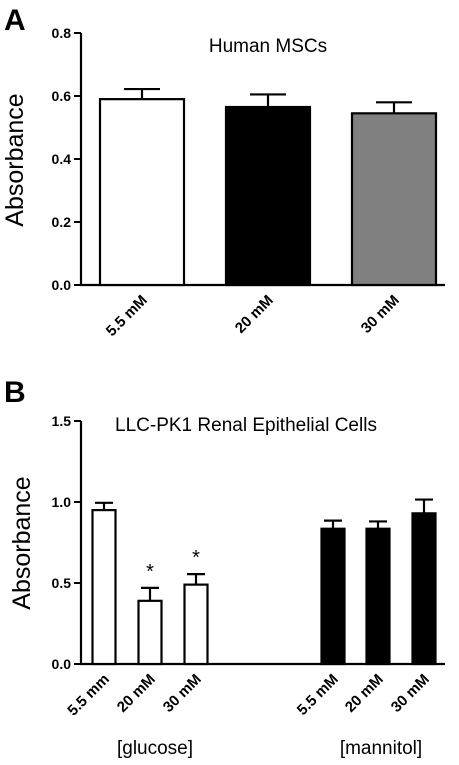  I want to click on y-tick-label: 0.2, so click(62, 222).